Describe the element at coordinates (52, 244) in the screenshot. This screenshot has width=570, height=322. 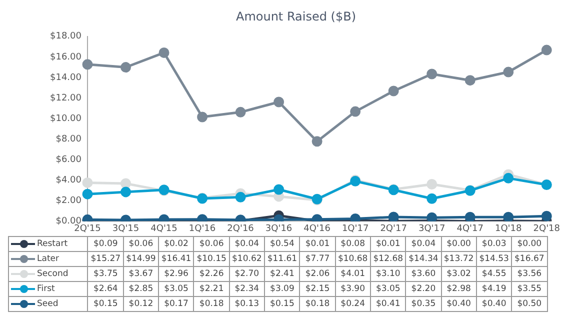
I see `legend-label: Restart` at that location.